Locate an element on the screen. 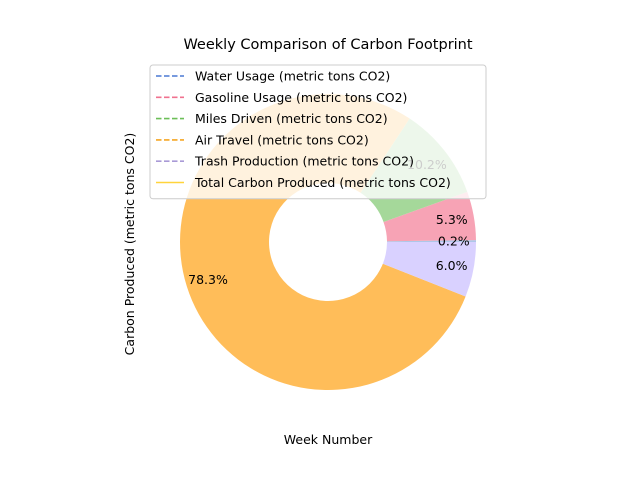 The image size is (640, 480). x-axis-label: Week Number is located at coordinates (328, 439).